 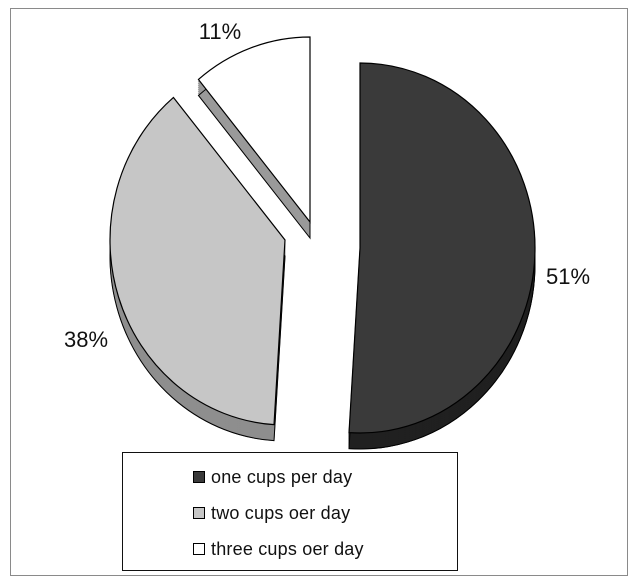 I want to click on legend-item-three-cups: three cups oer day, so click(x=325, y=549).